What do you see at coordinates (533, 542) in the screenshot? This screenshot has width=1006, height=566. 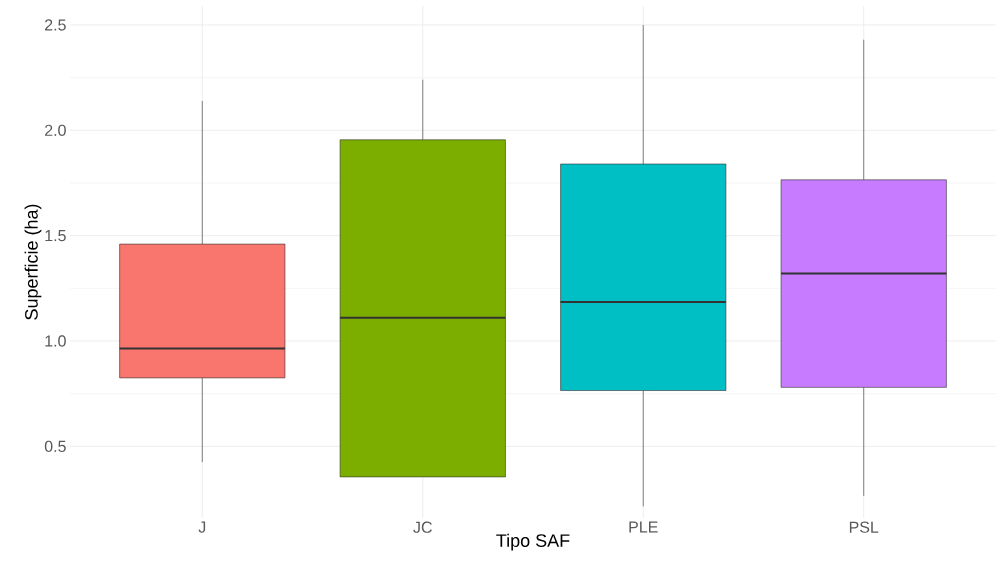 I see `x-axis-title: Tipo SAF` at bounding box center [533, 542].